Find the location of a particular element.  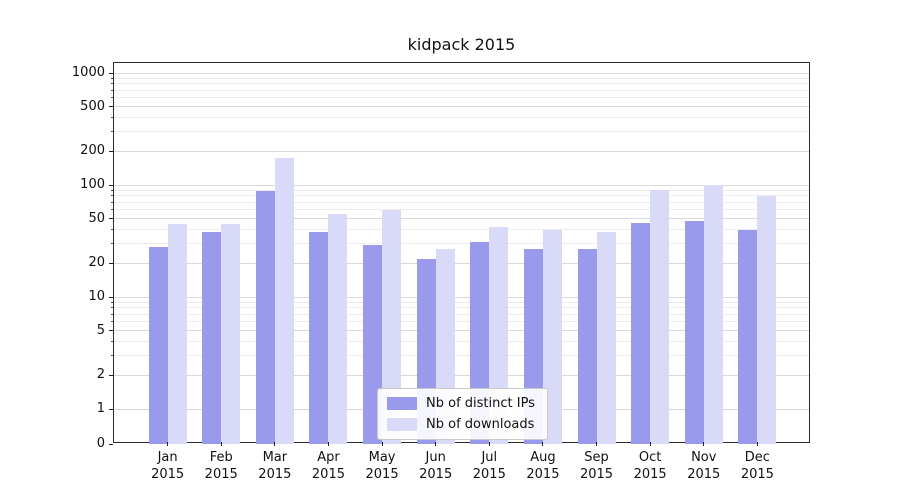

y-tick-label: 20 is located at coordinates (96, 263).